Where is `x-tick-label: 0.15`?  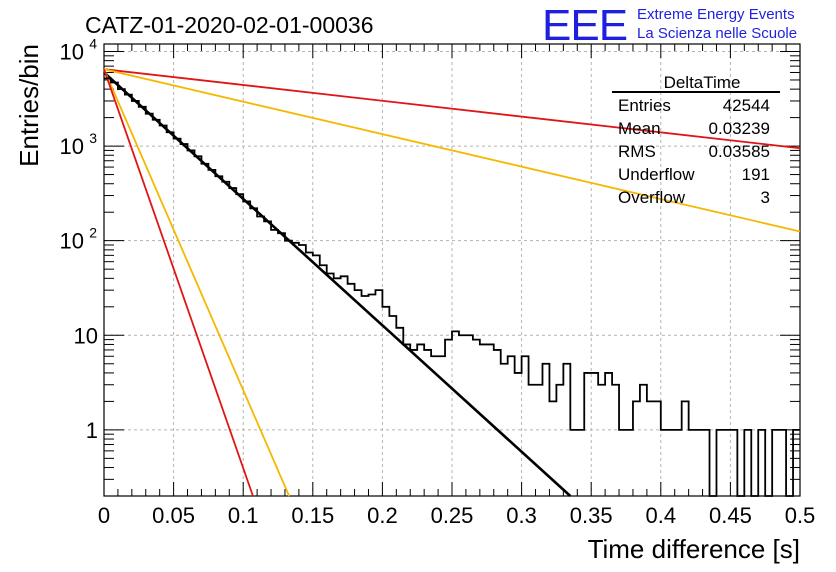
x-tick-label: 0.15 is located at coordinates (312, 515).